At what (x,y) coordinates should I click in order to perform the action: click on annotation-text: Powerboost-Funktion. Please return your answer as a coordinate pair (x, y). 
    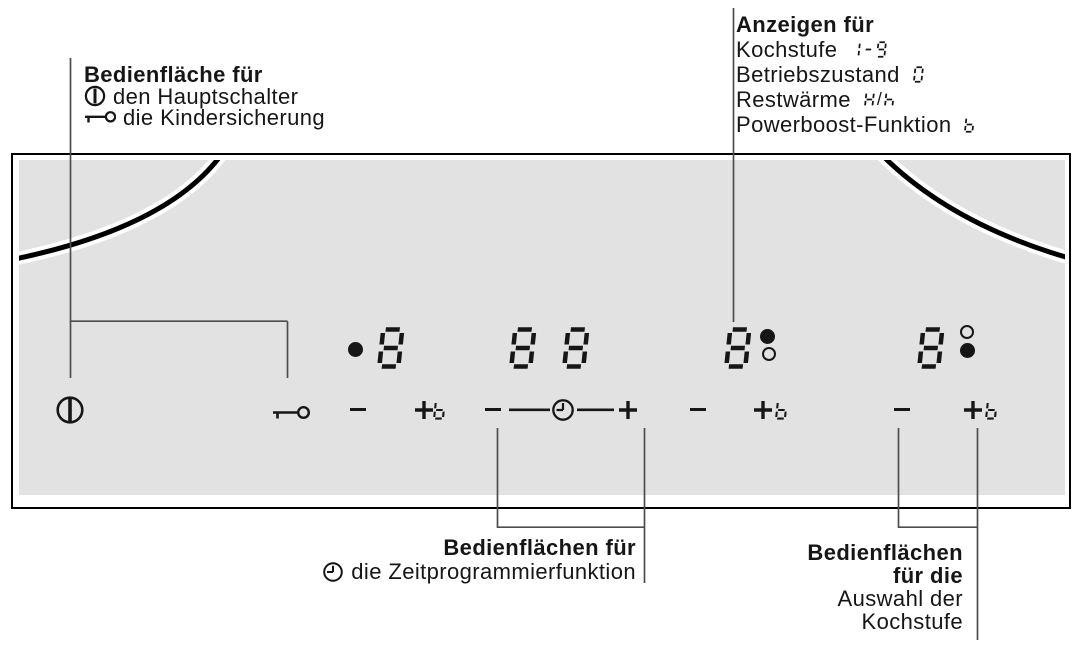
    Looking at the image, I should click on (844, 124).